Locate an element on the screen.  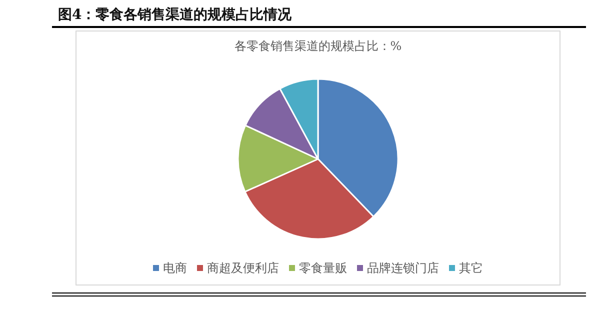
legend-label: 零食量贩 is located at coordinates (323, 268).